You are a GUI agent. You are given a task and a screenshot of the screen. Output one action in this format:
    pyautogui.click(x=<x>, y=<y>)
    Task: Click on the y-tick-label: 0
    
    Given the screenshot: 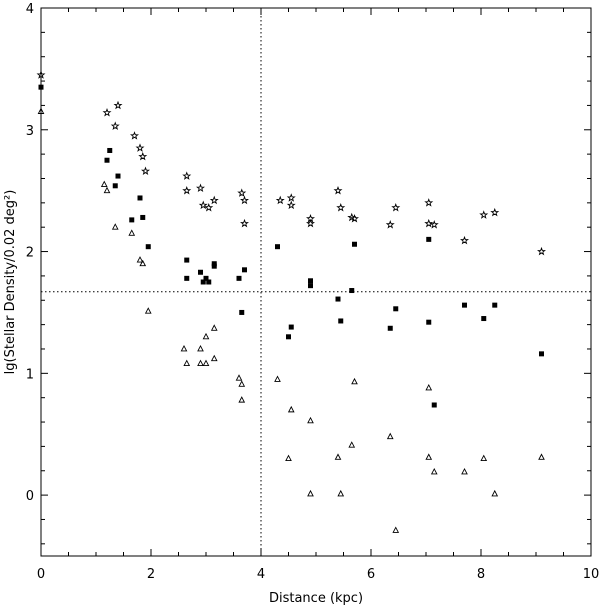 What is the action you would take?
    pyautogui.click(x=30, y=496)
    